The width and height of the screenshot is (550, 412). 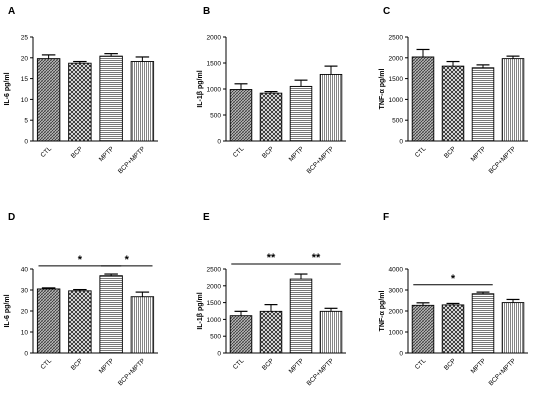 I want to click on panel-letter: E, so click(x=206, y=217).